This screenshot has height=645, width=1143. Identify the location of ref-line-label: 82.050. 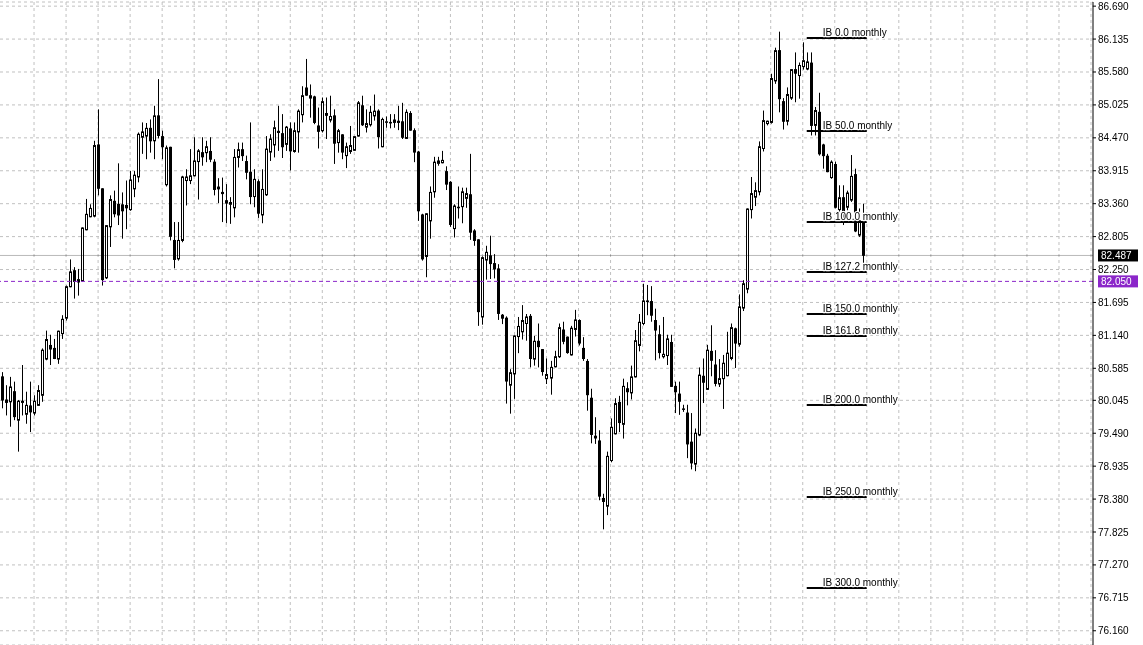
(1117, 281).